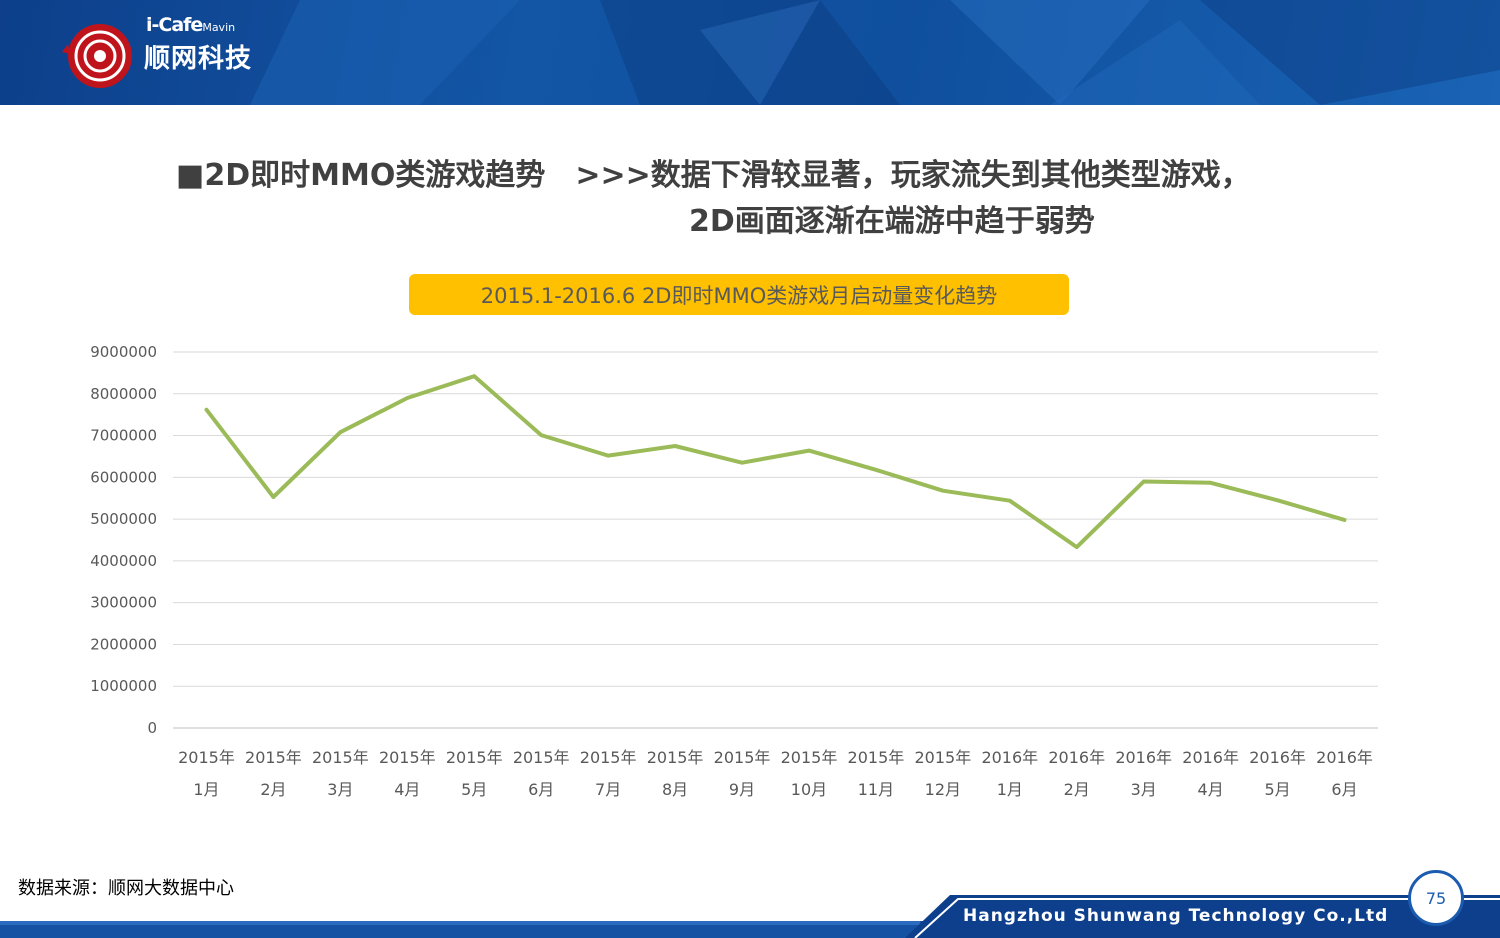  What do you see at coordinates (675, 789) in the screenshot?
I see `x-tick-label: 8月` at bounding box center [675, 789].